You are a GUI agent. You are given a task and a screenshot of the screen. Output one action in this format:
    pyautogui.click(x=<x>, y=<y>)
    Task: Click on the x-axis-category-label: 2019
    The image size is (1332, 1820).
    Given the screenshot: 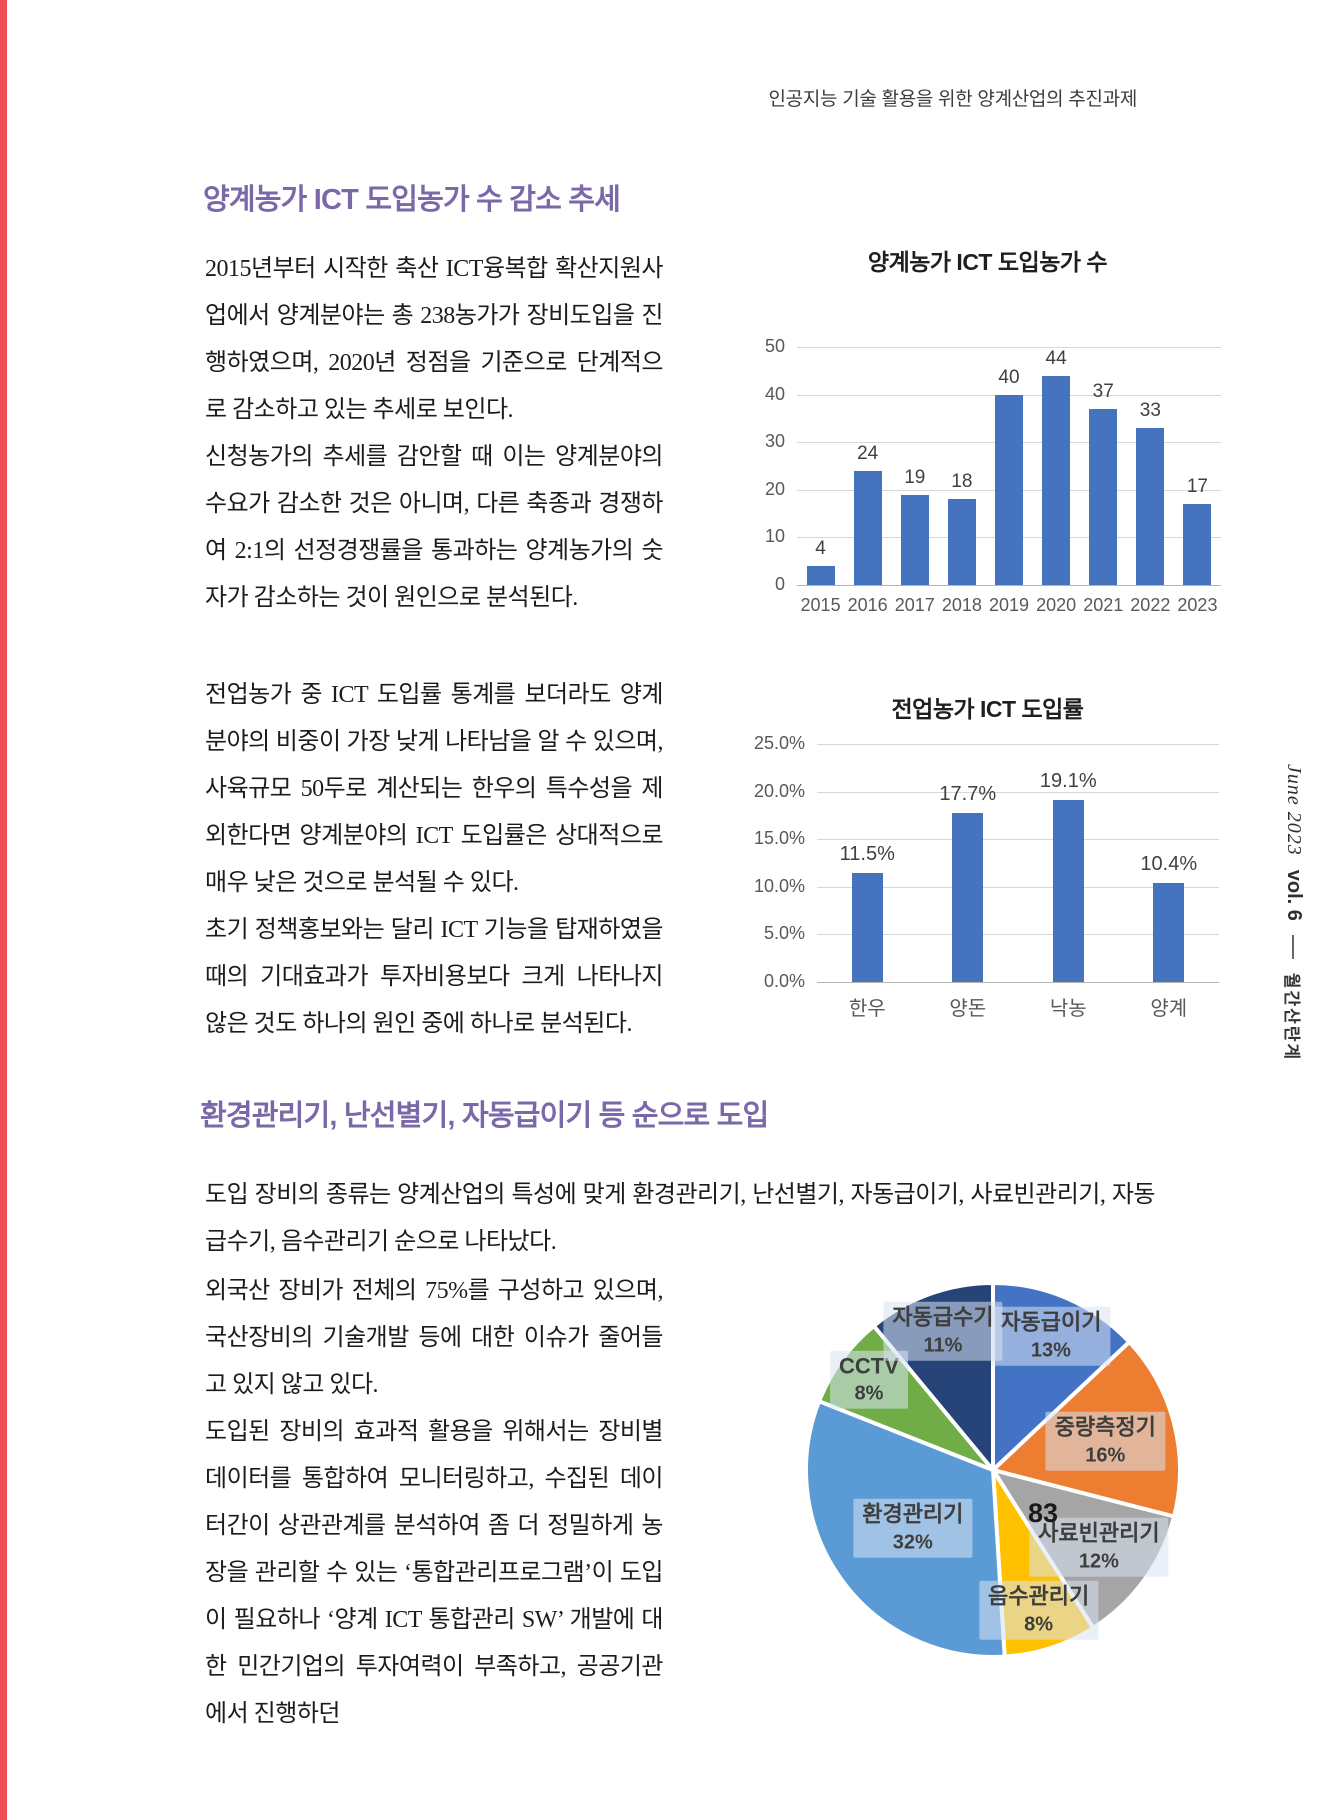 What is the action you would take?
    pyautogui.click(x=1009, y=605)
    